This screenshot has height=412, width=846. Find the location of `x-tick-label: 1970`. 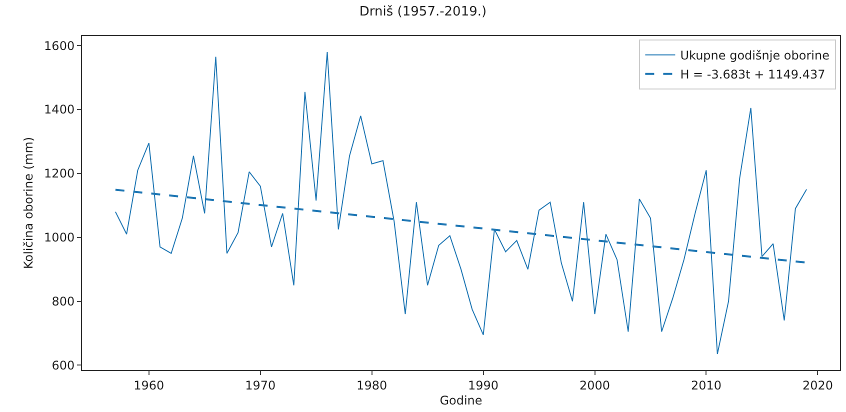

x-tick-label: 1970 is located at coordinates (260, 385).